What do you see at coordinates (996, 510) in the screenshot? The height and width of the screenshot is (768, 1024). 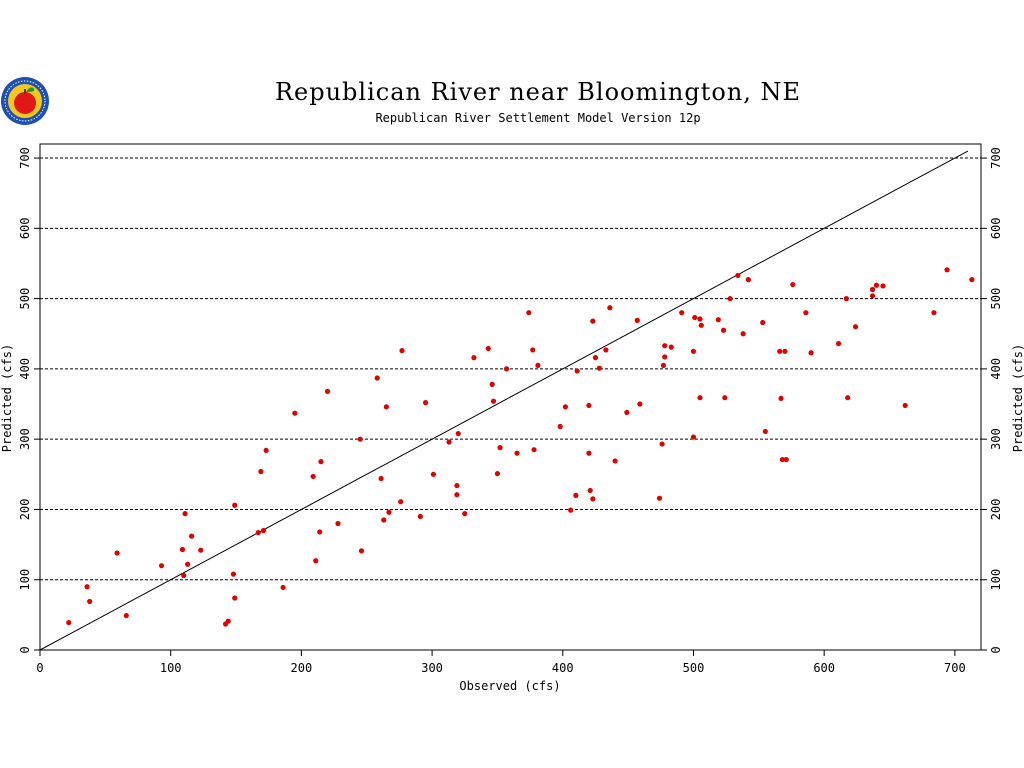 I see `y-tick-label-right: 200` at bounding box center [996, 510].